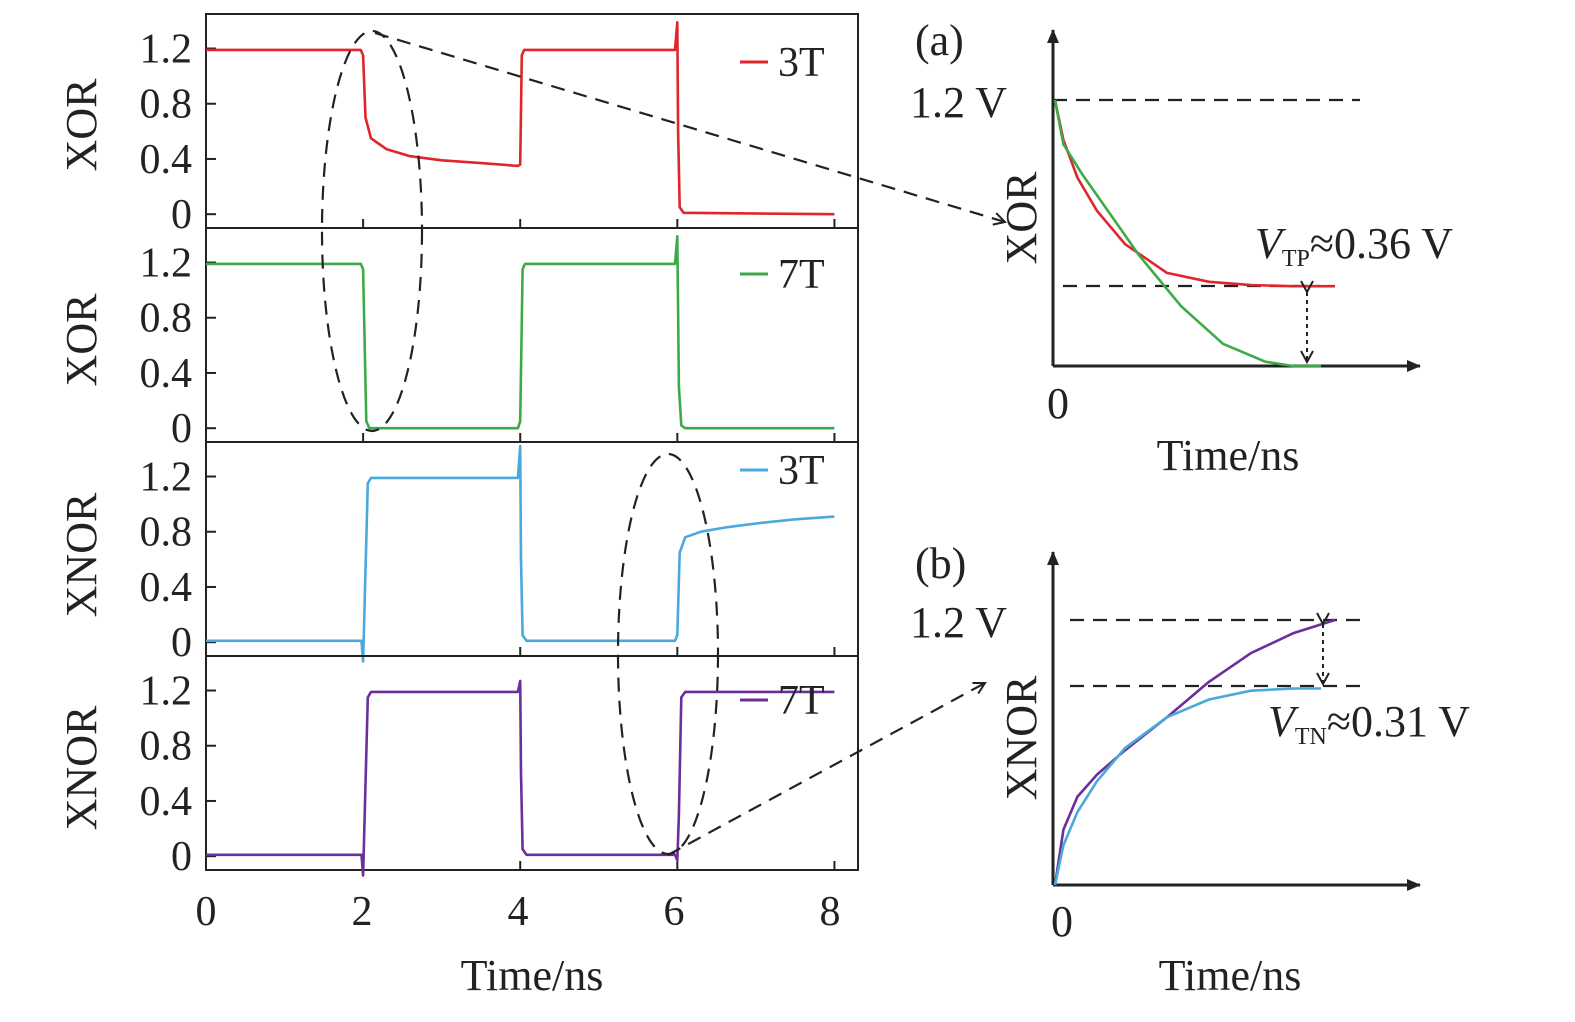 The height and width of the screenshot is (1022, 1575). What do you see at coordinates (166, 533) in the screenshot?
I see `panel-3-y-tick-label: 0.8` at bounding box center [166, 533].